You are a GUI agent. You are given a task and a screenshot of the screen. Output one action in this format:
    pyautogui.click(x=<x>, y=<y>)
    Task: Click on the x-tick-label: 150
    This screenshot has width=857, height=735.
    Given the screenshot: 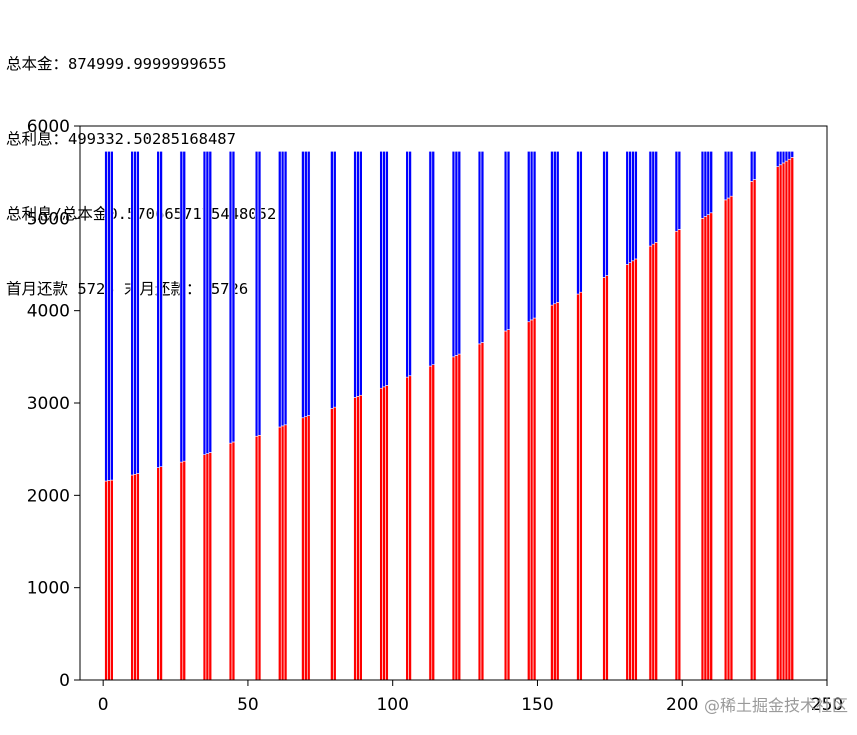 What is the action you would take?
    pyautogui.click(x=537, y=705)
    